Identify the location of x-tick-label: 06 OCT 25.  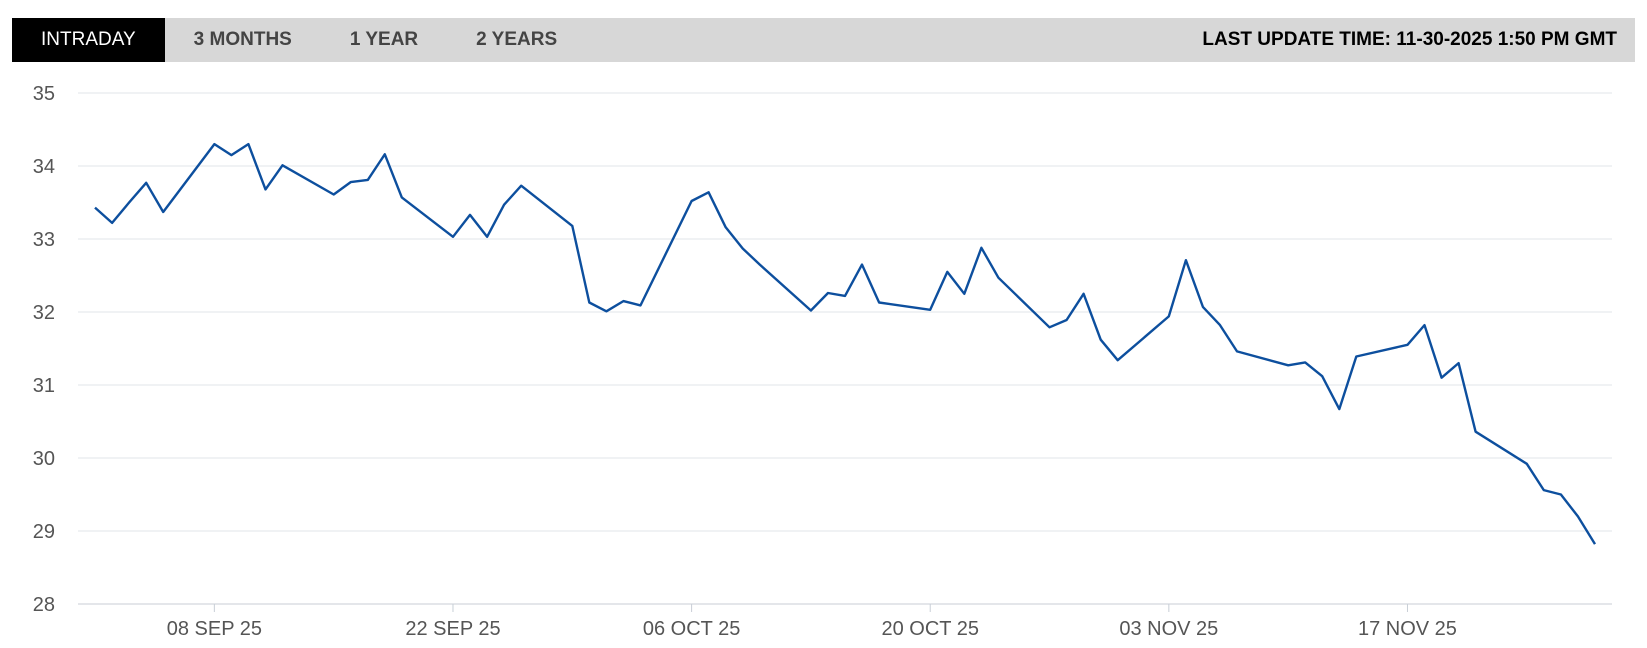
(691, 629).